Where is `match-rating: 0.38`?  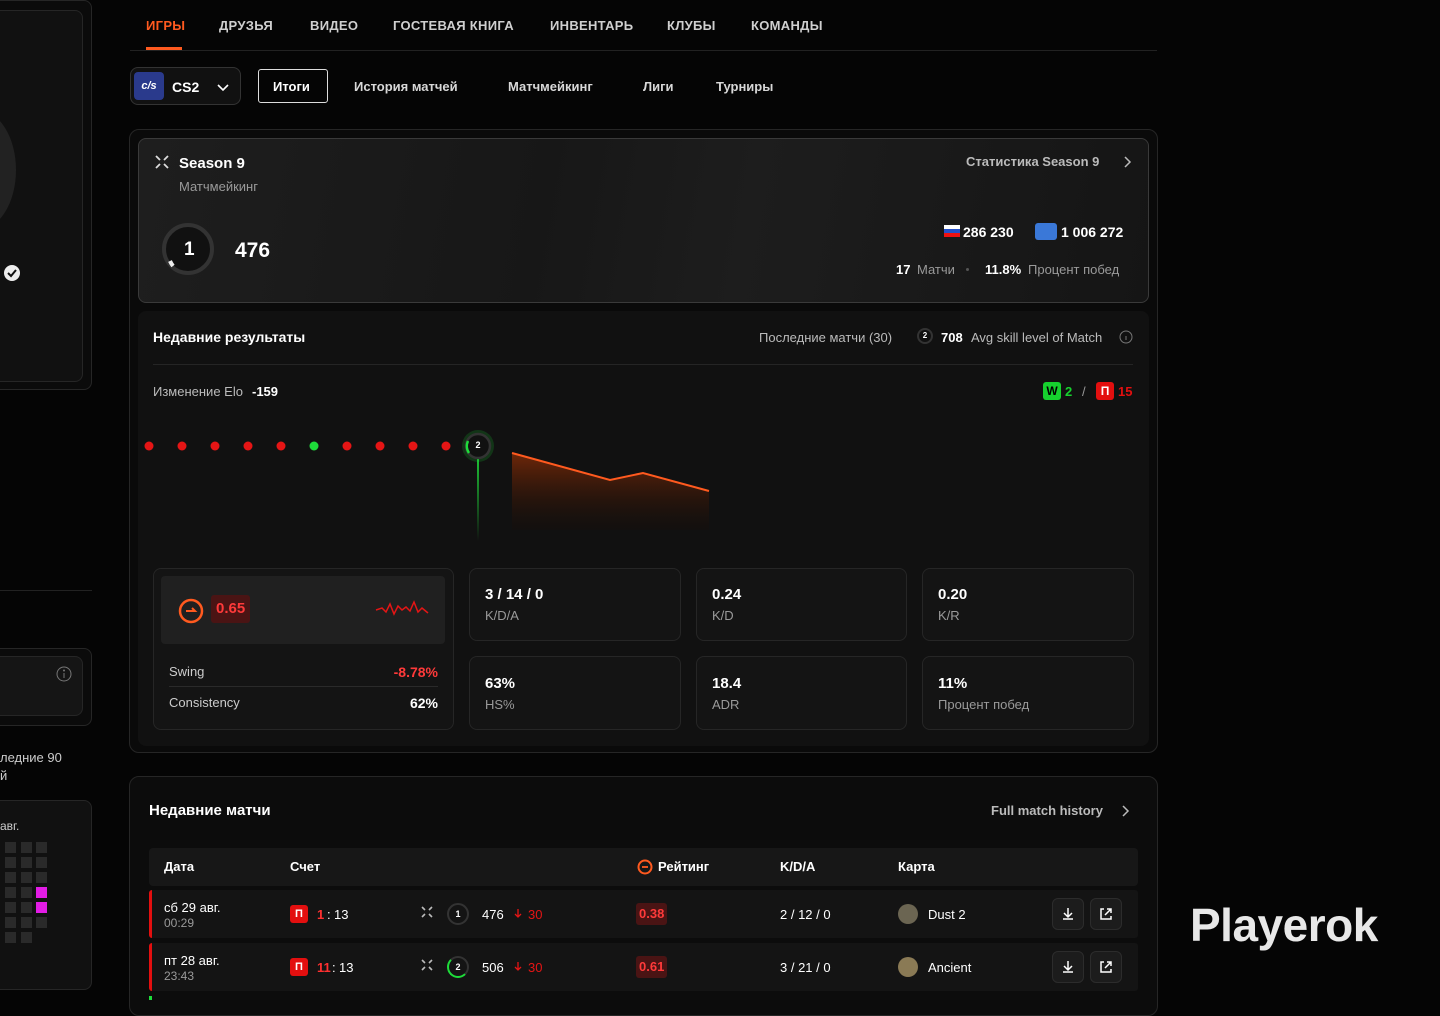
match-rating: 0.38 is located at coordinates (652, 914).